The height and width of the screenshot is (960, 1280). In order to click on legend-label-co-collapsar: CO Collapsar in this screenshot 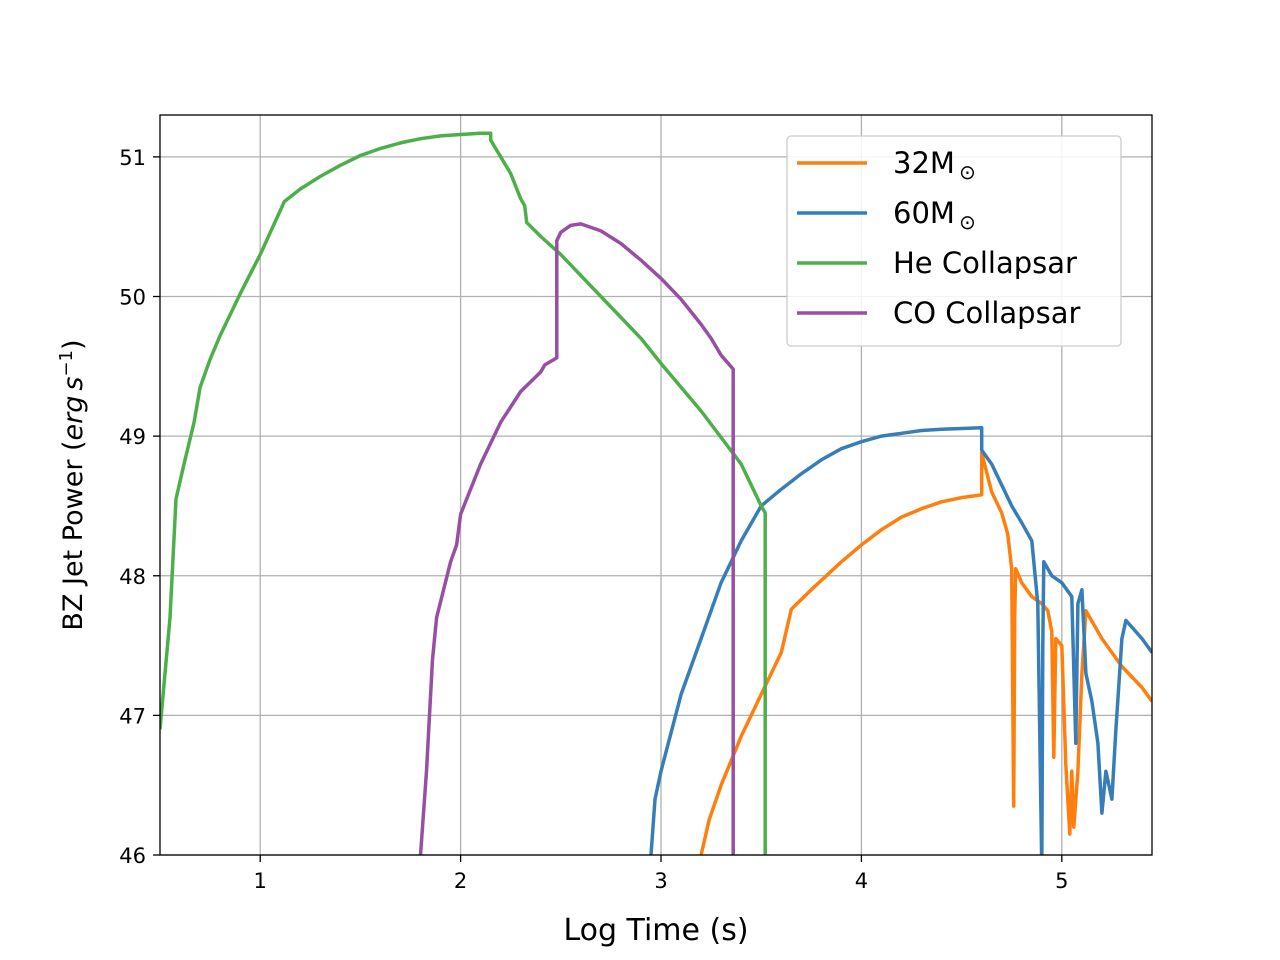, I will do `click(986, 313)`.